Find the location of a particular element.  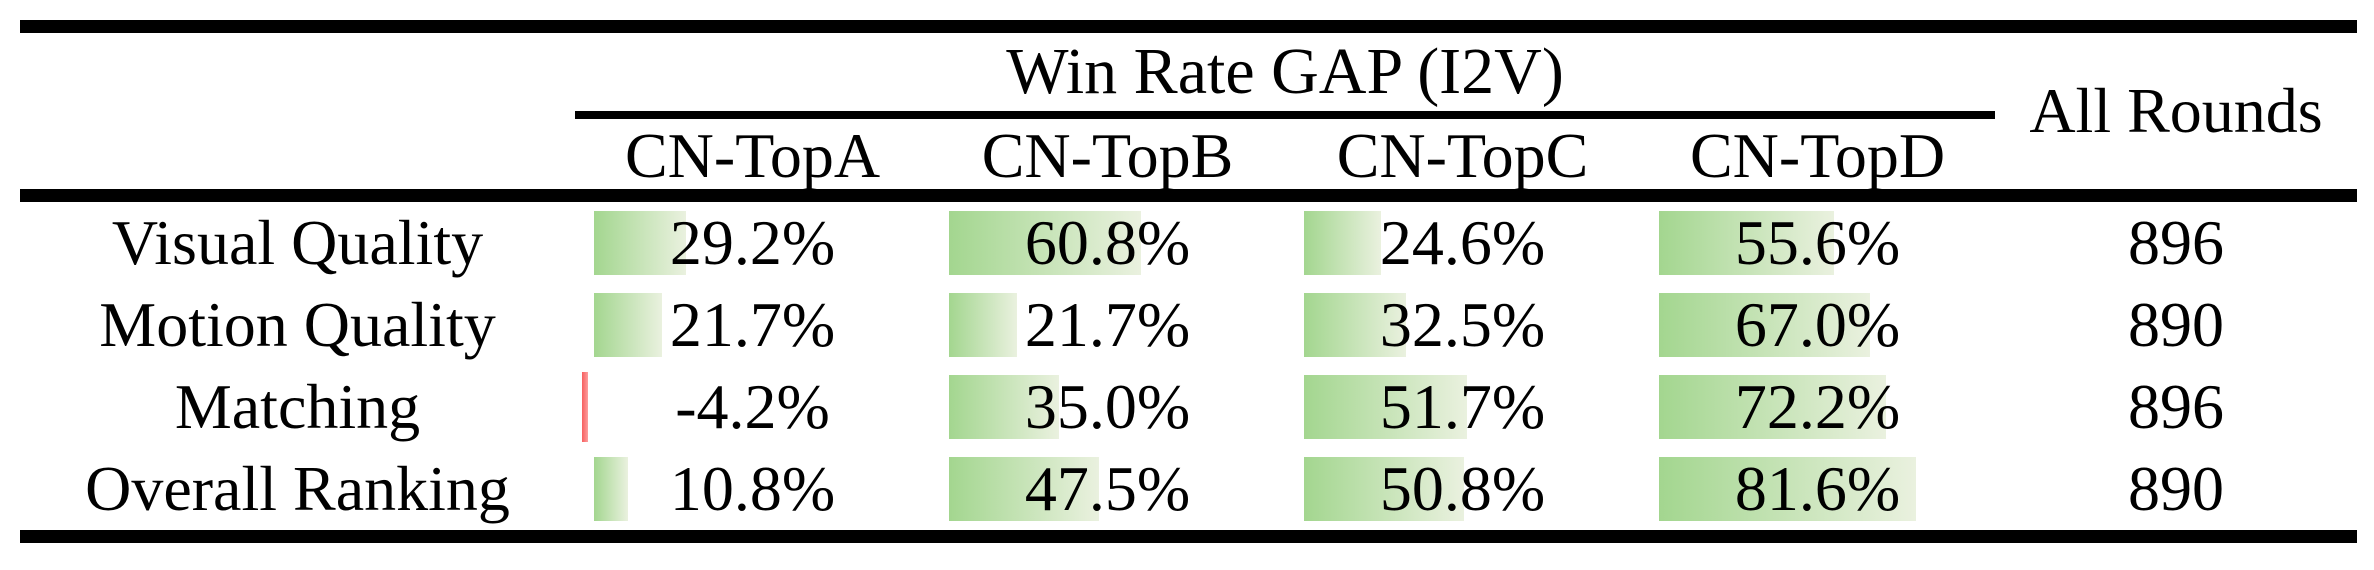

cell-value: 81.6% is located at coordinates (1817, 488).